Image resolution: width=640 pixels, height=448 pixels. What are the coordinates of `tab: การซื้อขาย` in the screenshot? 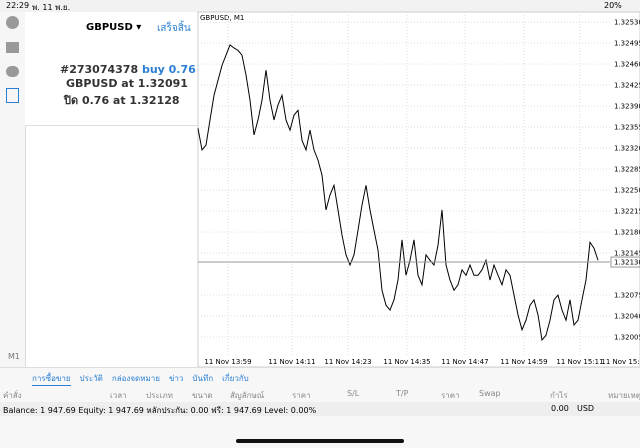 It's located at (51, 379).